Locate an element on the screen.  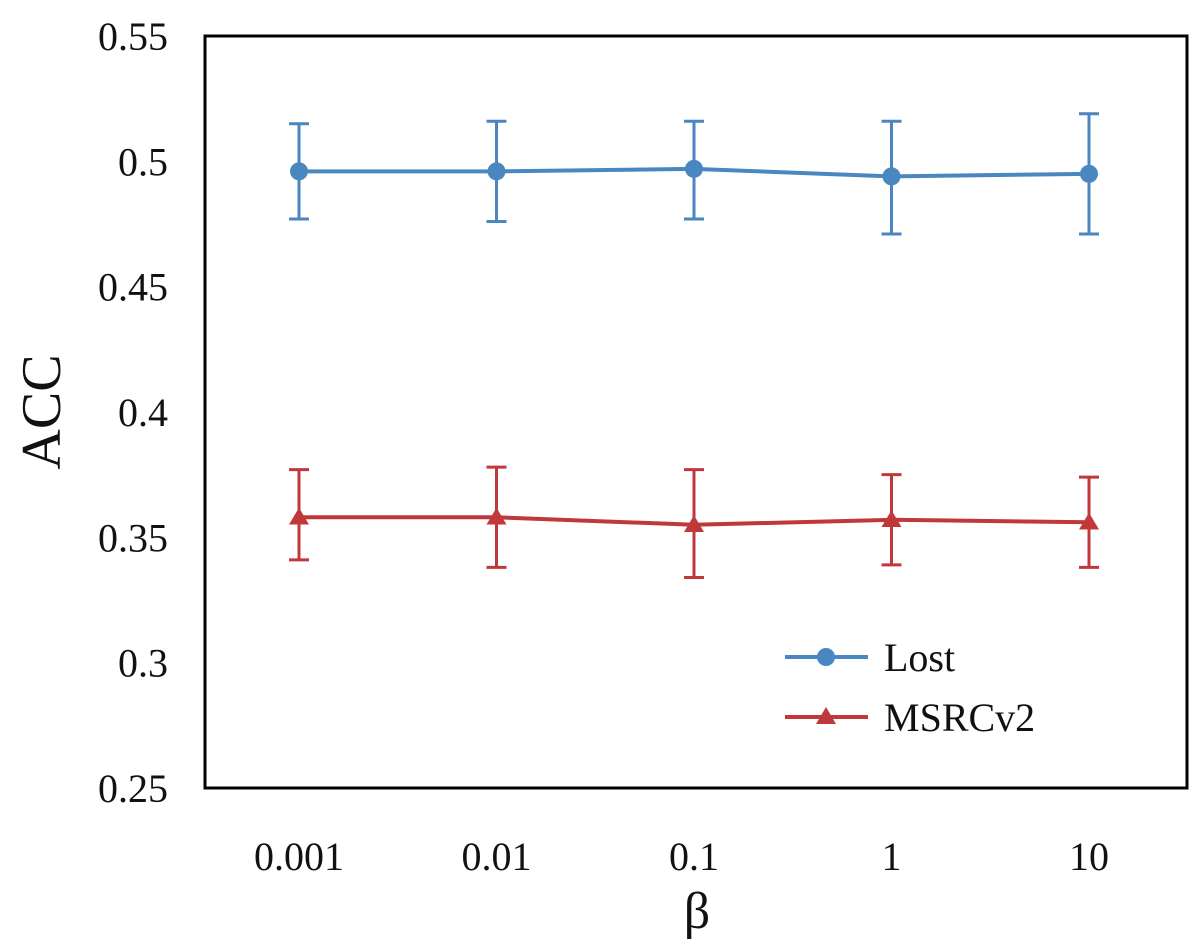
y-tick-label: 0.45 is located at coordinates (133, 287).